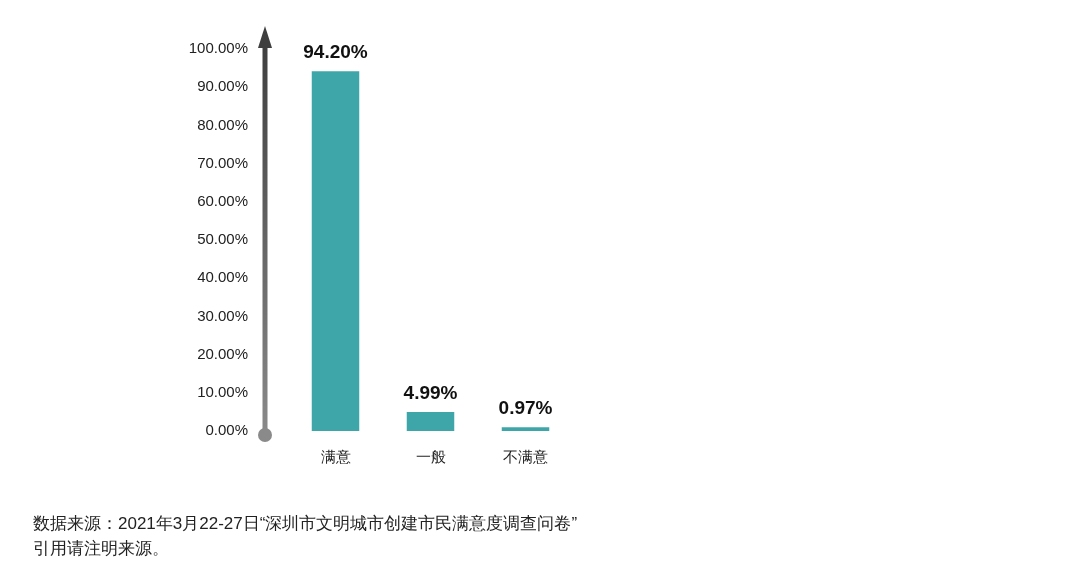 The image size is (1082, 580). I want to click on x-tick-label: 满意, so click(335, 457).